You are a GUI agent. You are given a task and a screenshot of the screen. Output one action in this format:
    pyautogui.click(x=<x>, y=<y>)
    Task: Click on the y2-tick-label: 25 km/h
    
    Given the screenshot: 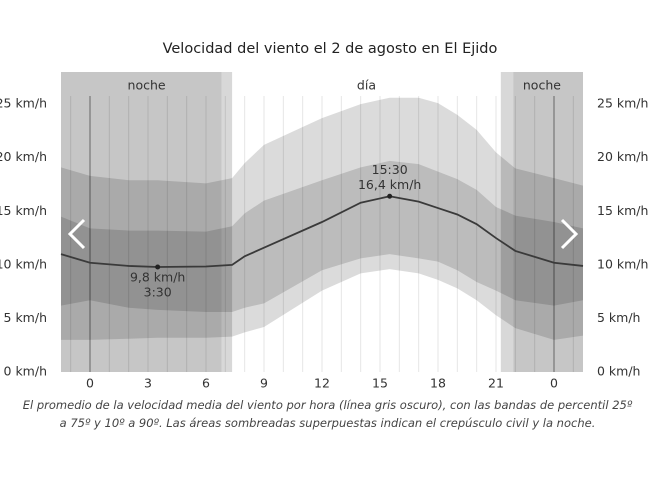 What is the action you would take?
    pyautogui.click(x=622, y=103)
    